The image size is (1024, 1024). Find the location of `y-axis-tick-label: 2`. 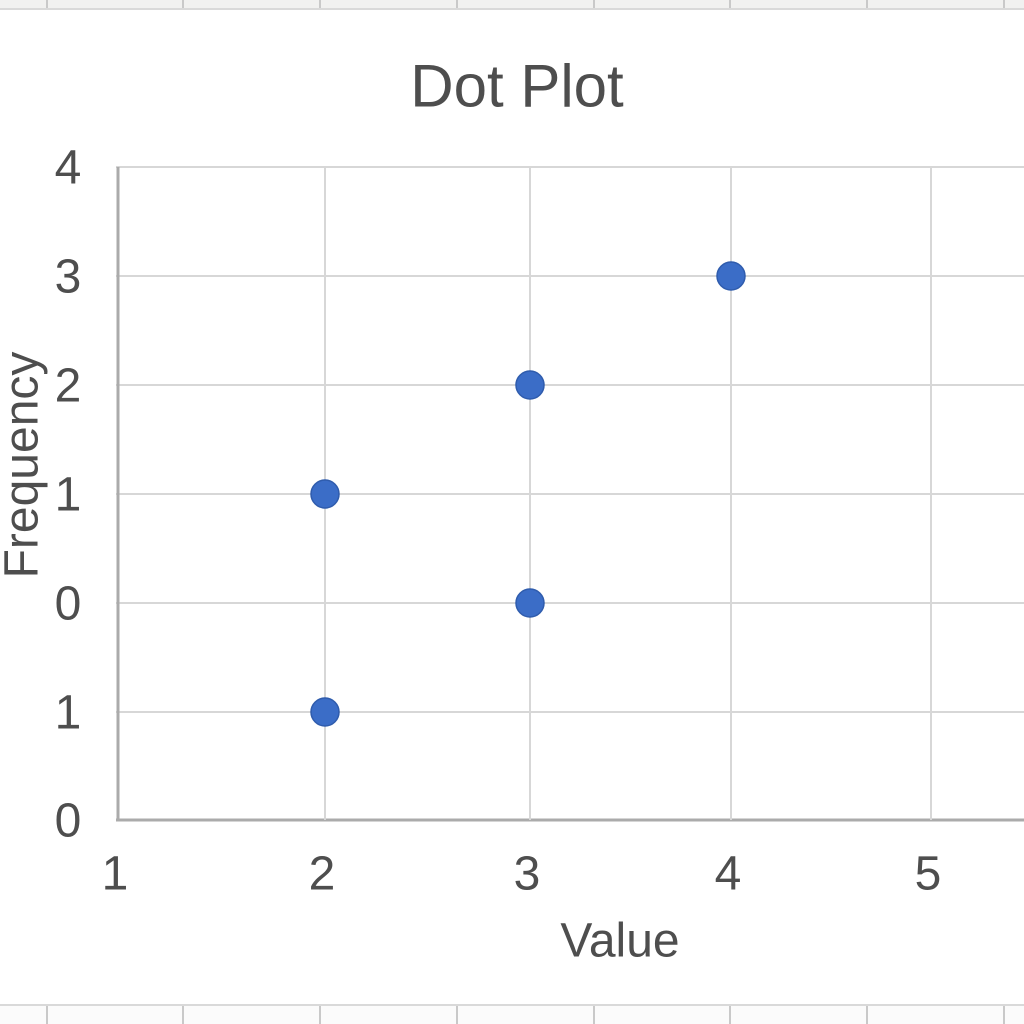

y-axis-tick-label: 2 is located at coordinates (68, 386).